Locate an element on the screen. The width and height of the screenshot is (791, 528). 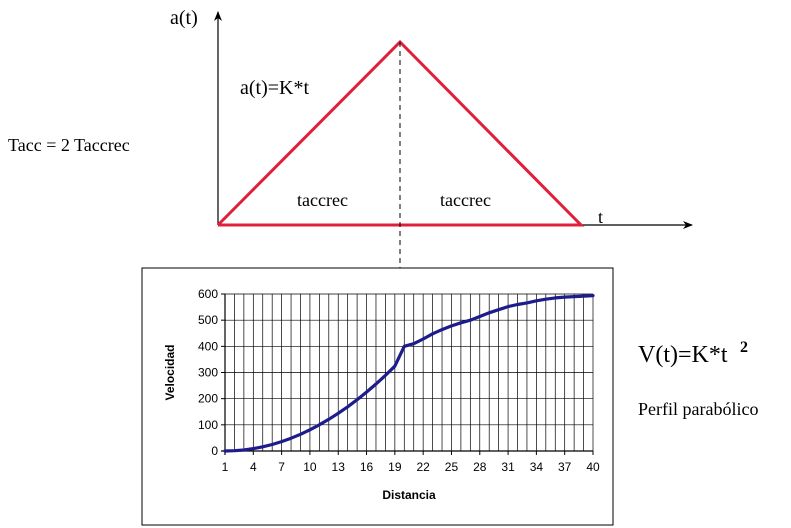
velocity-formula: V(t)=K*t 2 is located at coordinates (693, 353).